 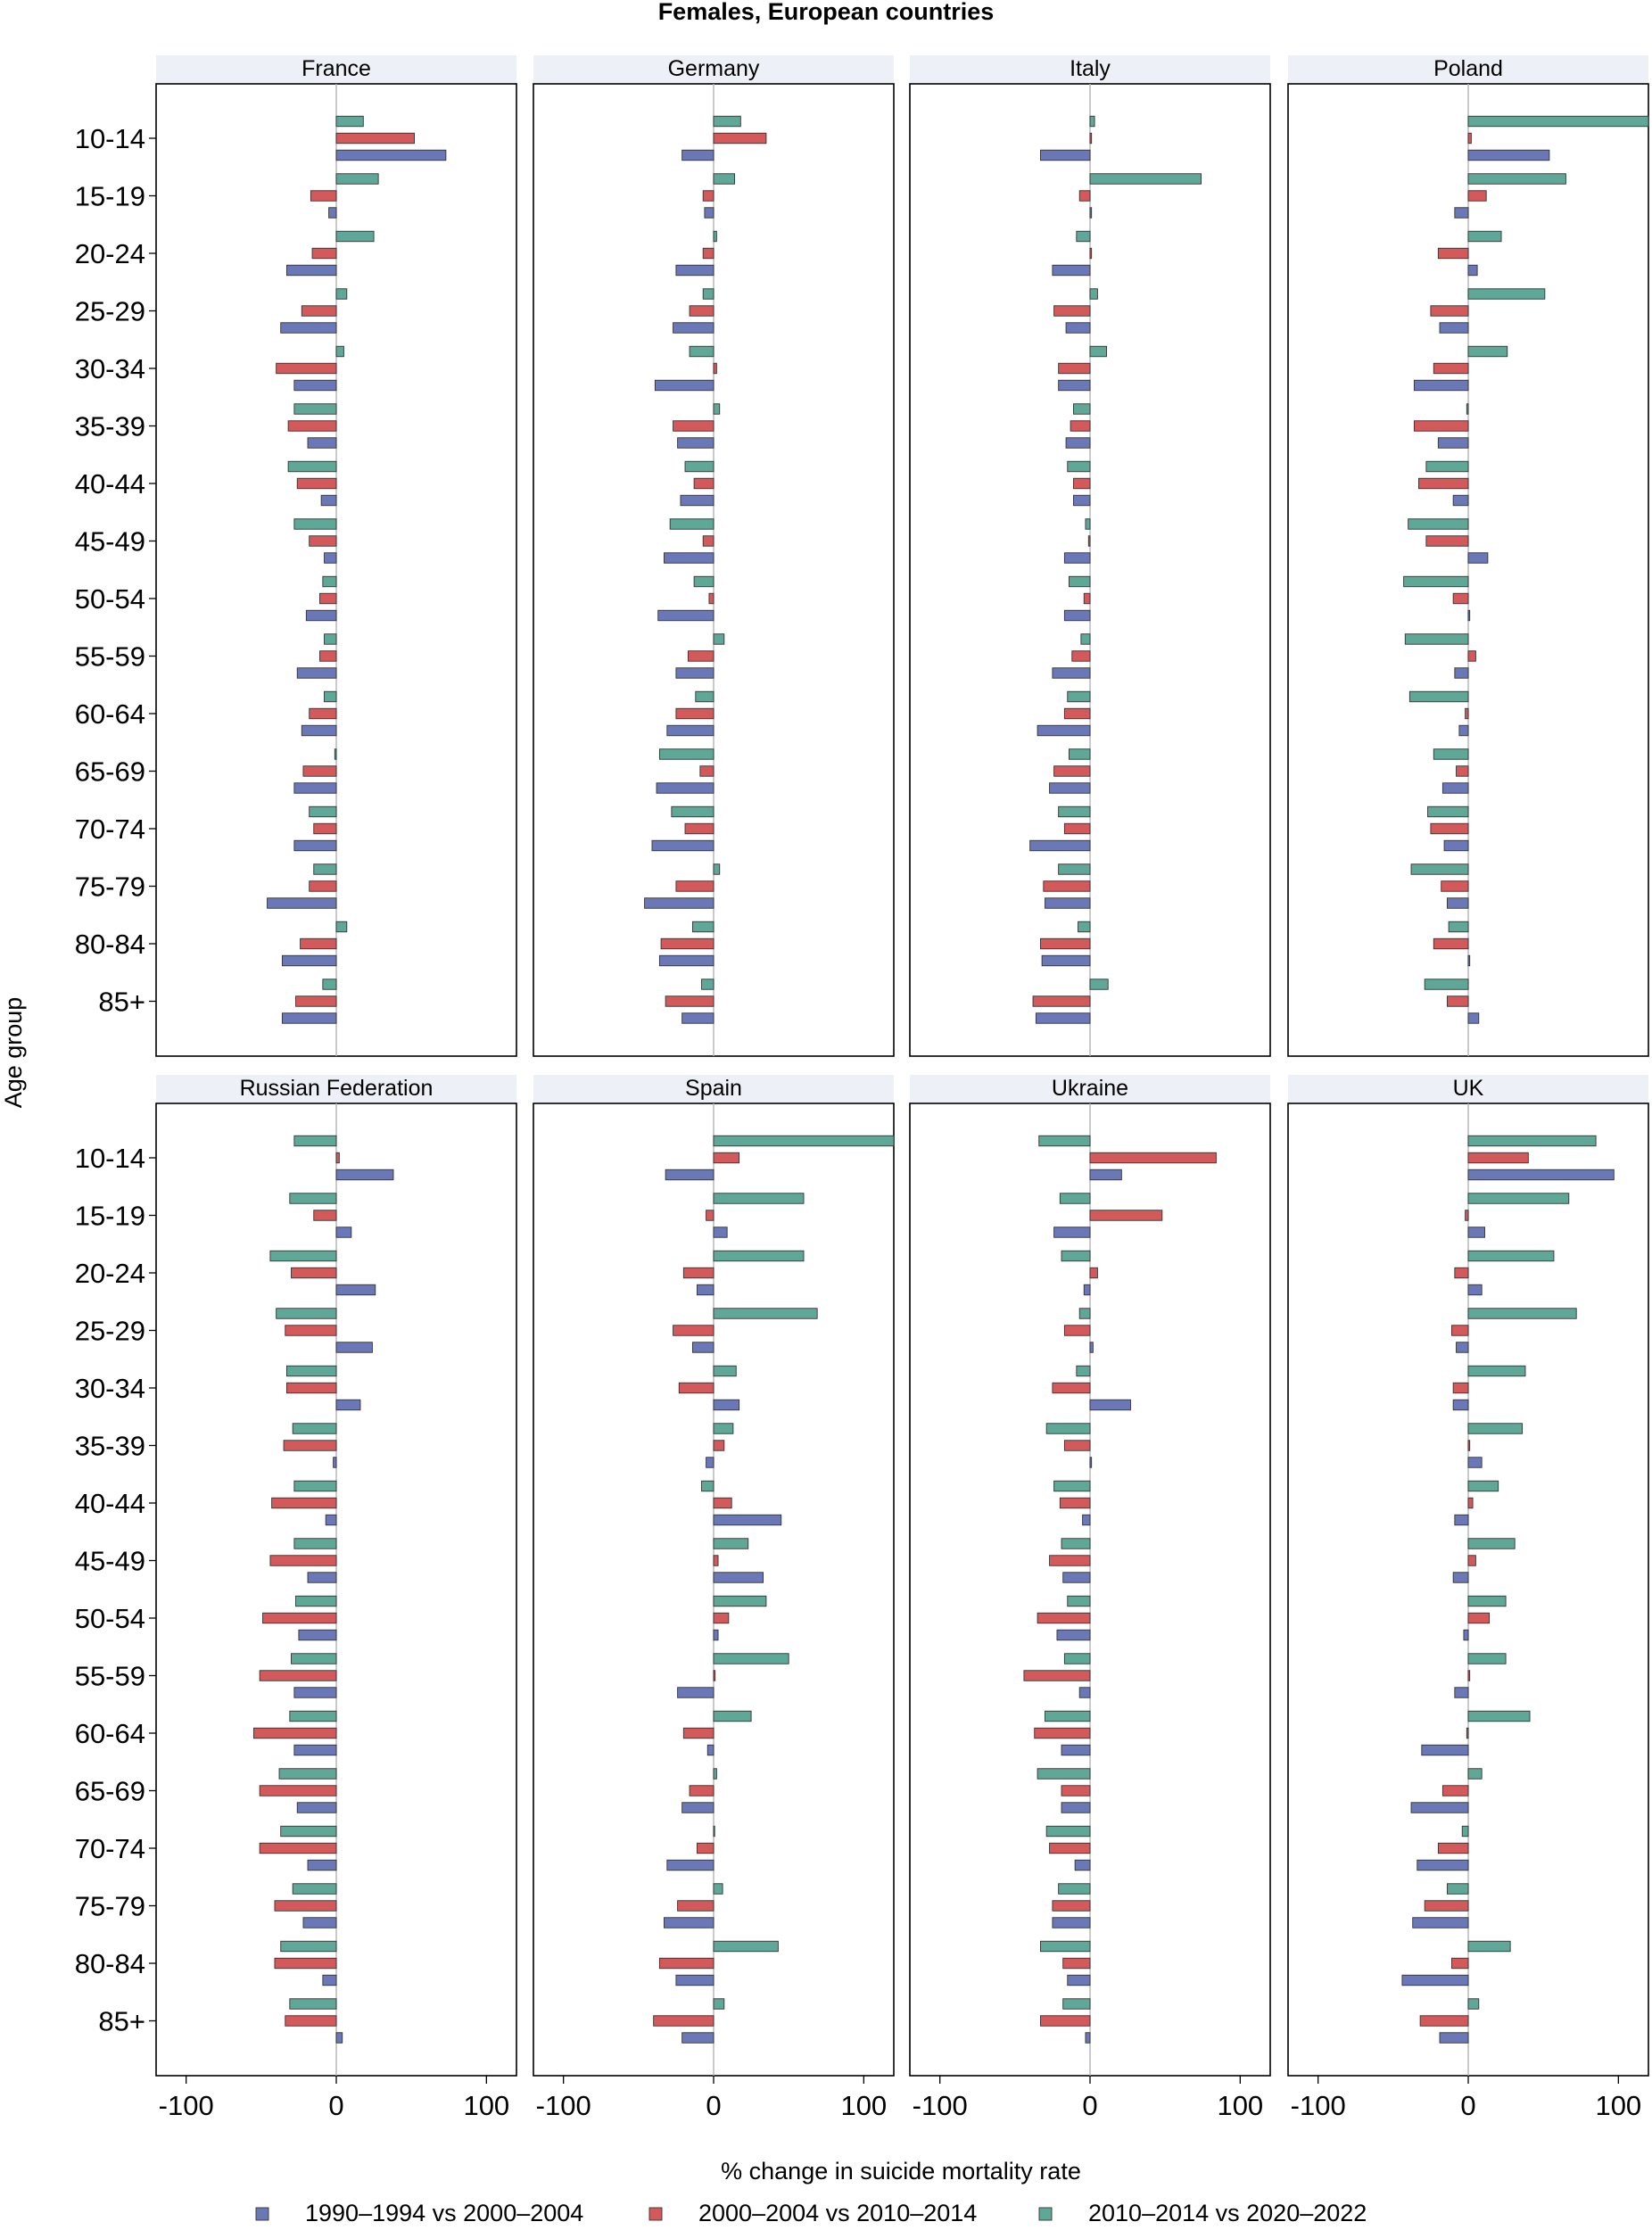 What do you see at coordinates (715, 236) in the screenshot?
I see `bar-germany-20-24-s3` at bounding box center [715, 236].